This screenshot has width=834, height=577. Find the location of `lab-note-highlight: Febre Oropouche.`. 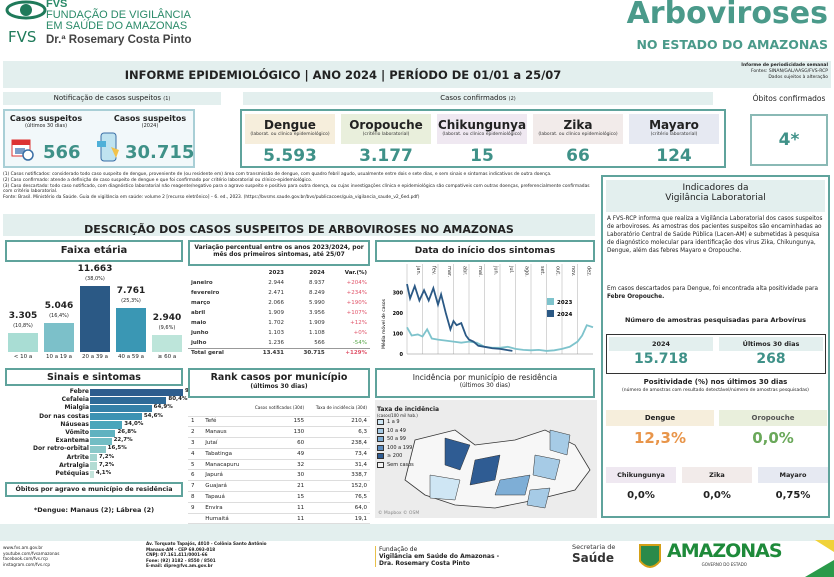

lab-note-highlight: Febre Oropouche. is located at coordinates (636, 297).